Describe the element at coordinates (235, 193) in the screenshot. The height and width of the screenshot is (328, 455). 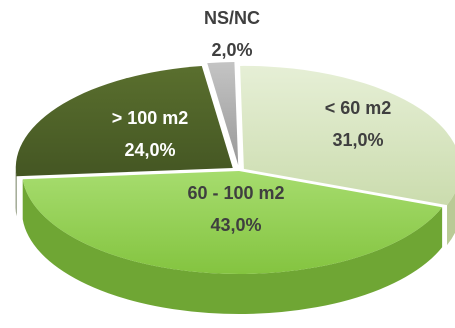
I see `slice-category-label: 60 - 100 m2` at that location.